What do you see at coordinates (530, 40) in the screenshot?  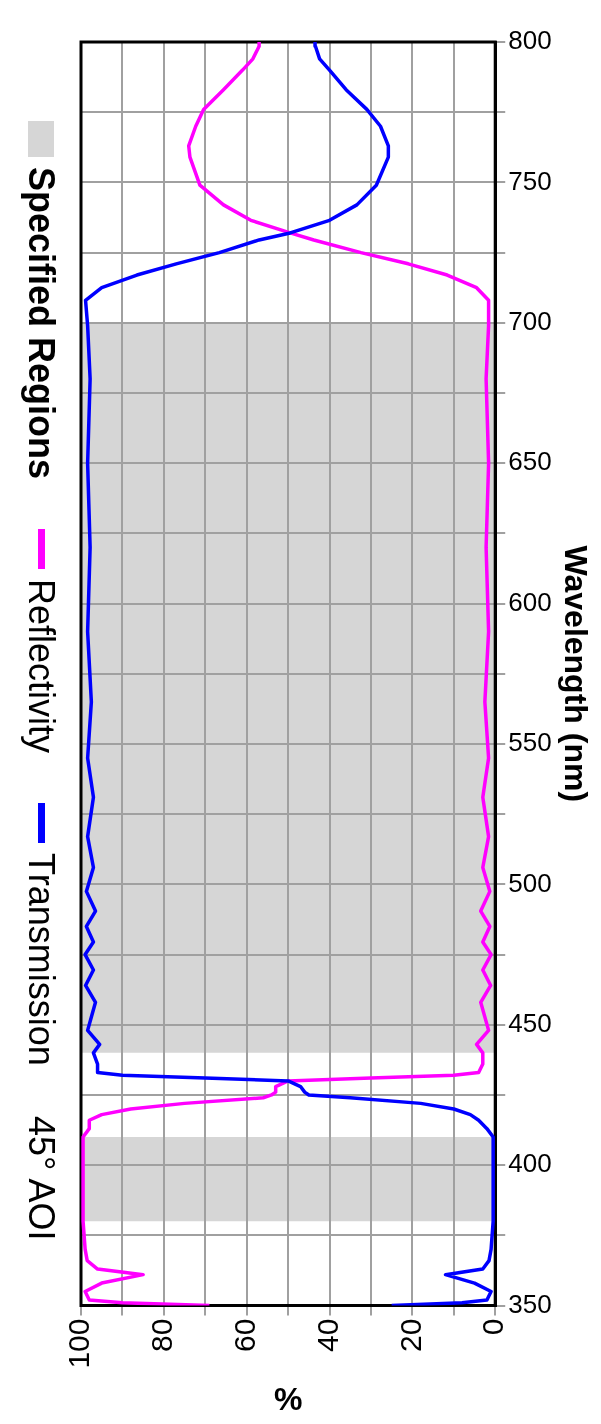 I see `y-tick-label: 800` at bounding box center [530, 40].